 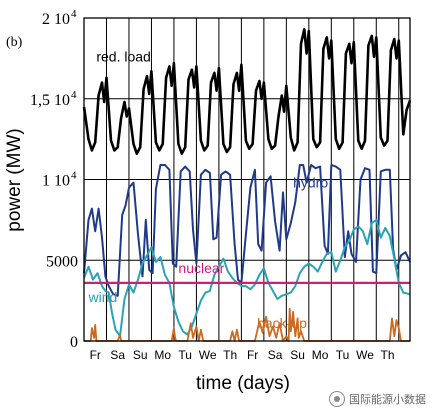 What do you see at coordinates (14, 42) in the screenshot?
I see `panel-label: (b)` at bounding box center [14, 42].